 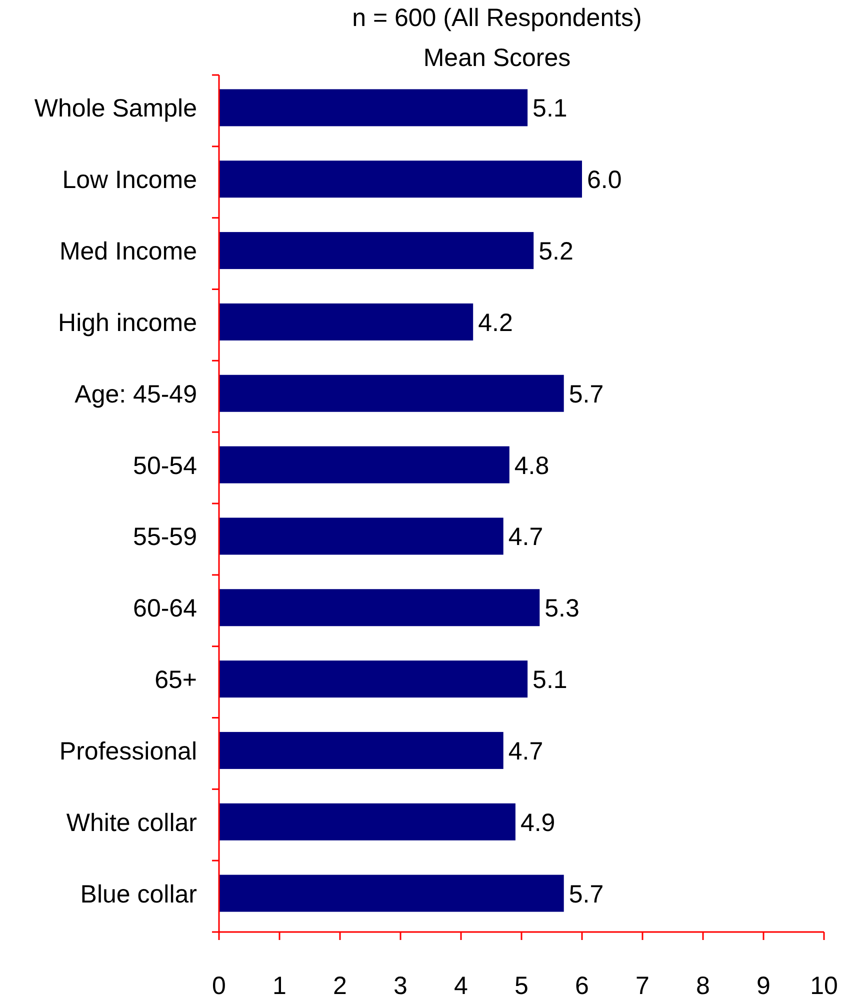 I want to click on y-tick-label: Med Income, so click(x=128, y=252).